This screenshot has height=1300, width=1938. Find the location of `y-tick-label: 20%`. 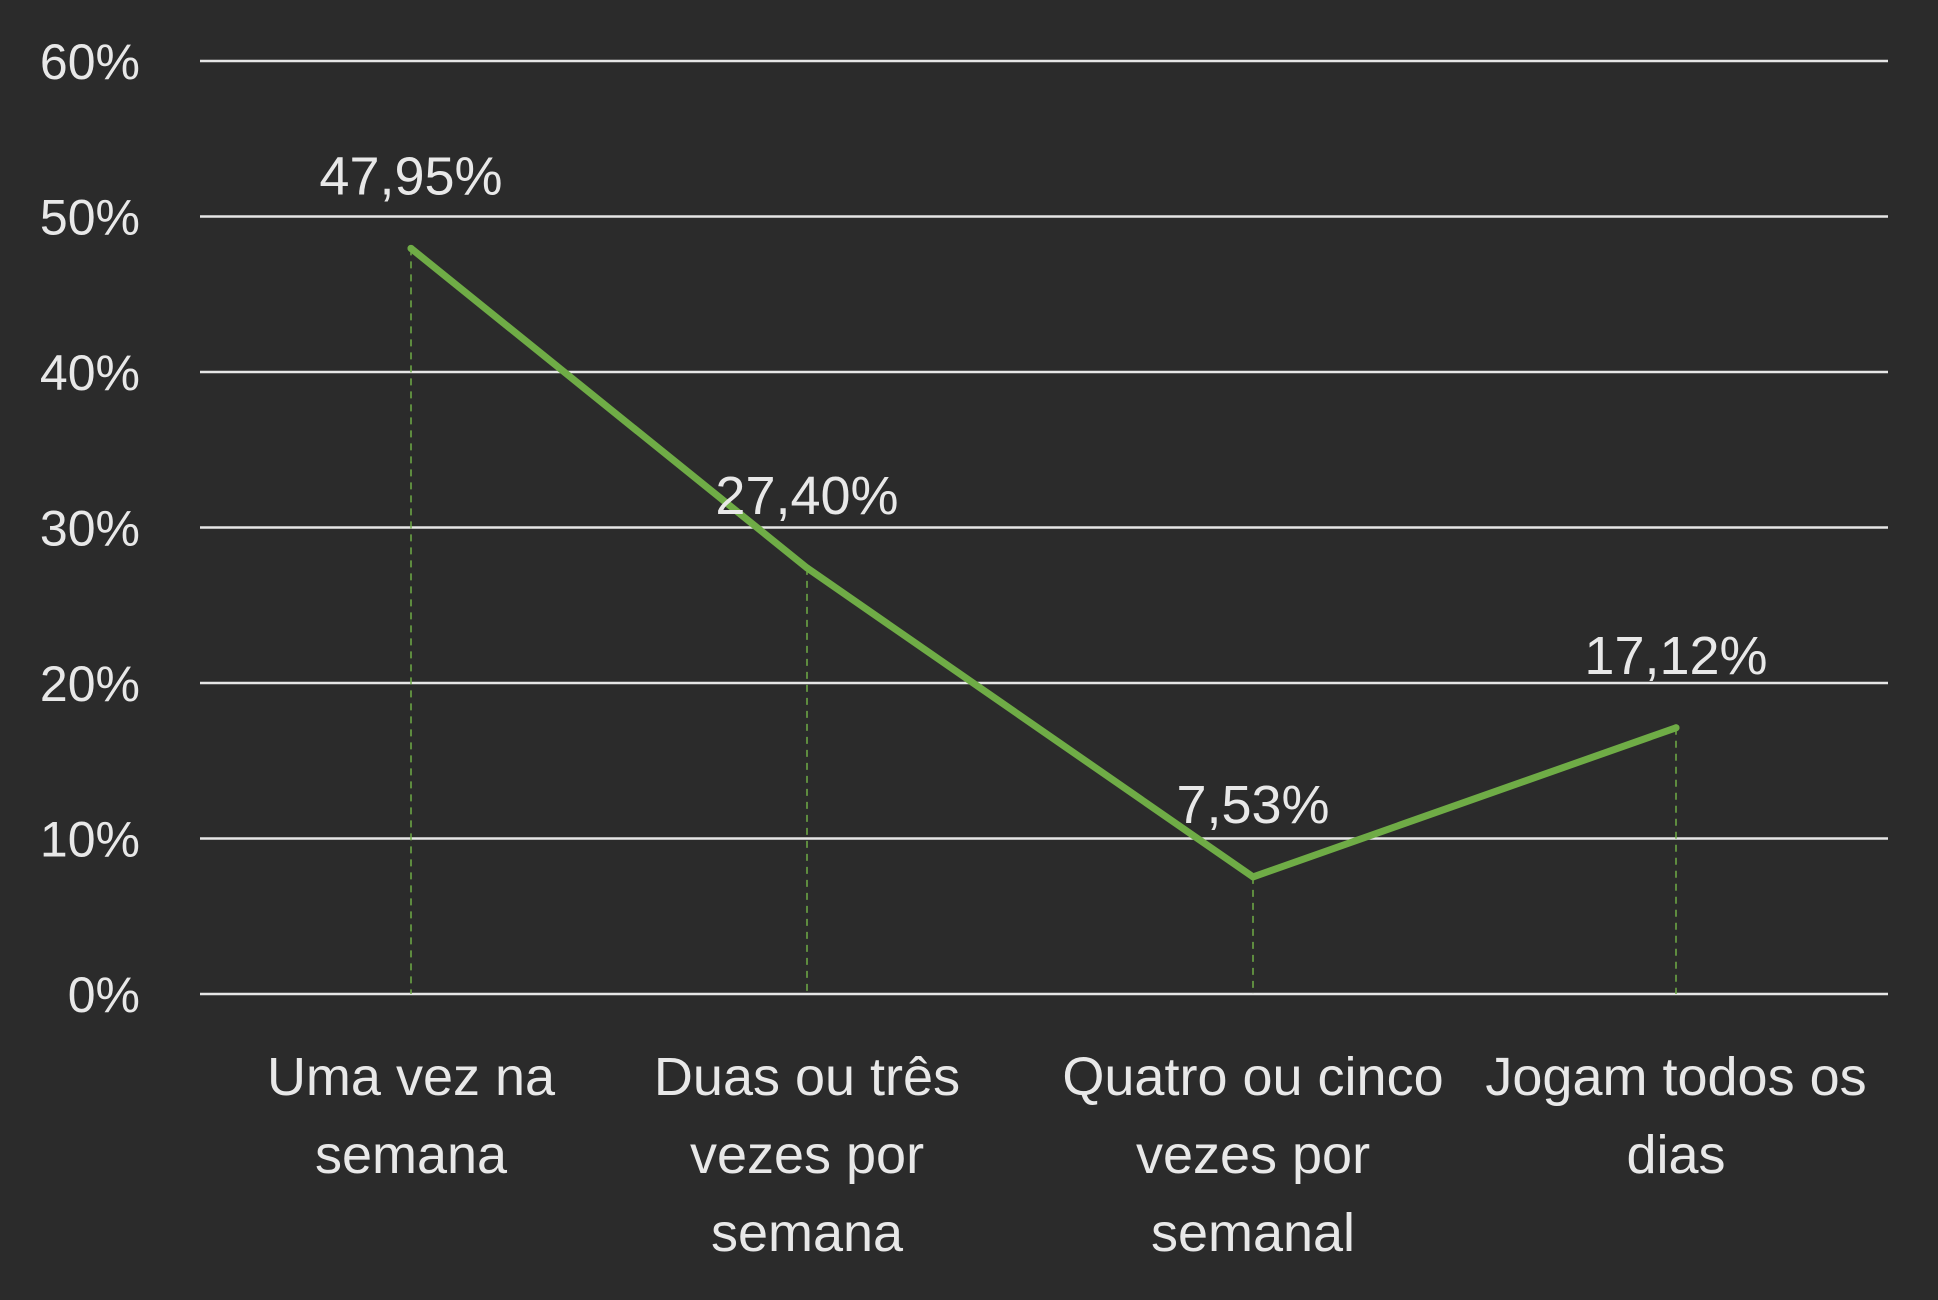

y-tick-label: 20% is located at coordinates (90, 684).